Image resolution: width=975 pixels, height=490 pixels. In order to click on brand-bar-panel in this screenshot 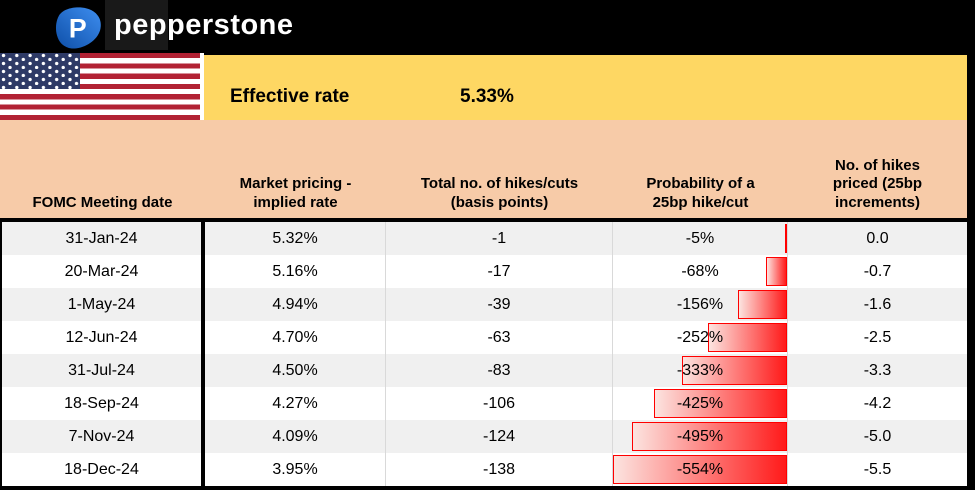, I will do `click(136, 25)`.